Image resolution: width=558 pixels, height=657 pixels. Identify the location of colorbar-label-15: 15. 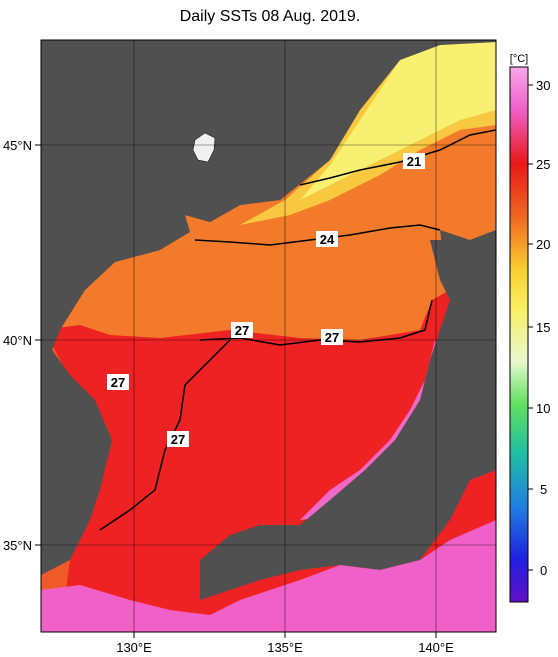
(543, 327).